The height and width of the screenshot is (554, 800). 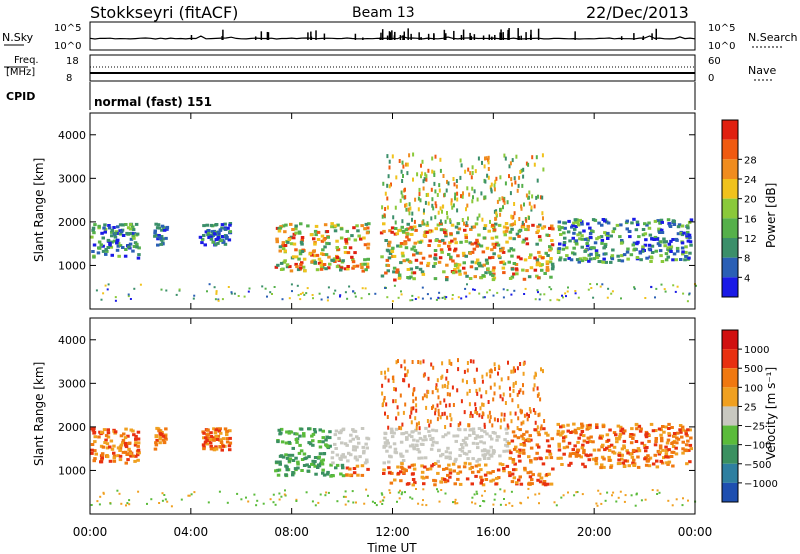 I want to click on freq-right-tick-top: 60, so click(x=714, y=61).